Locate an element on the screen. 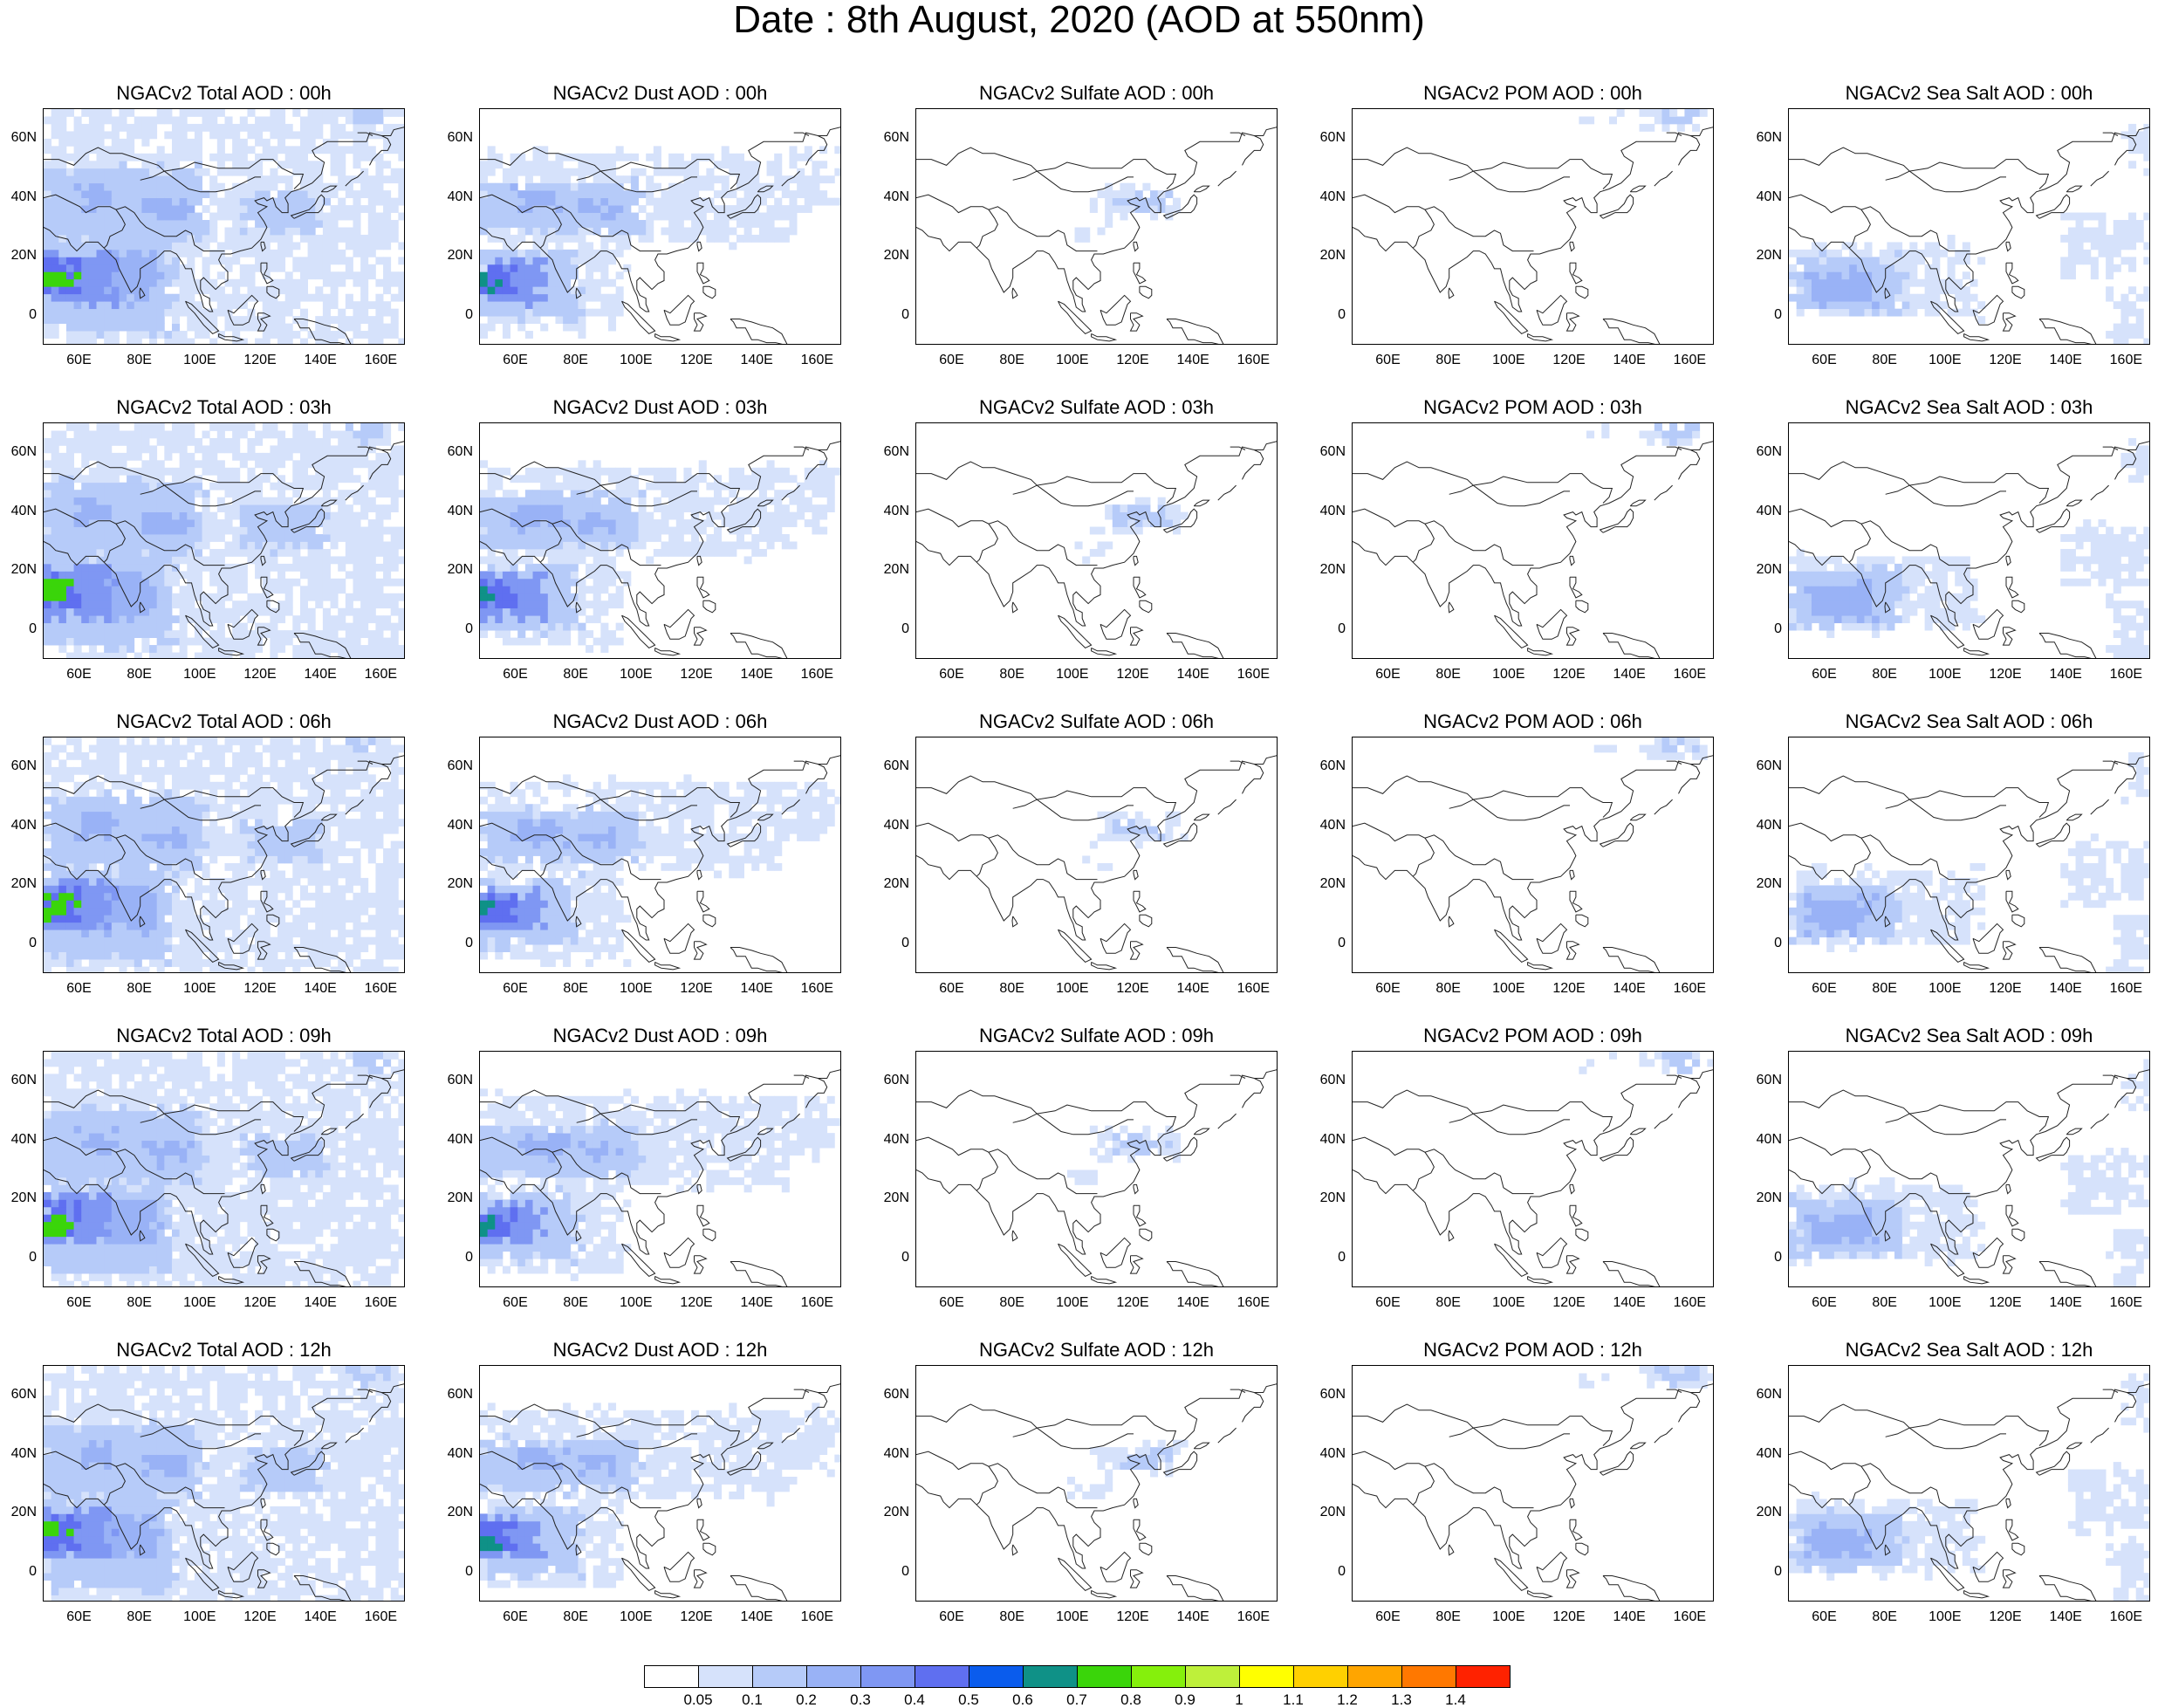 Image resolution: width=2158 pixels, height=1708 pixels. coastlines is located at coordinates (224, 549).